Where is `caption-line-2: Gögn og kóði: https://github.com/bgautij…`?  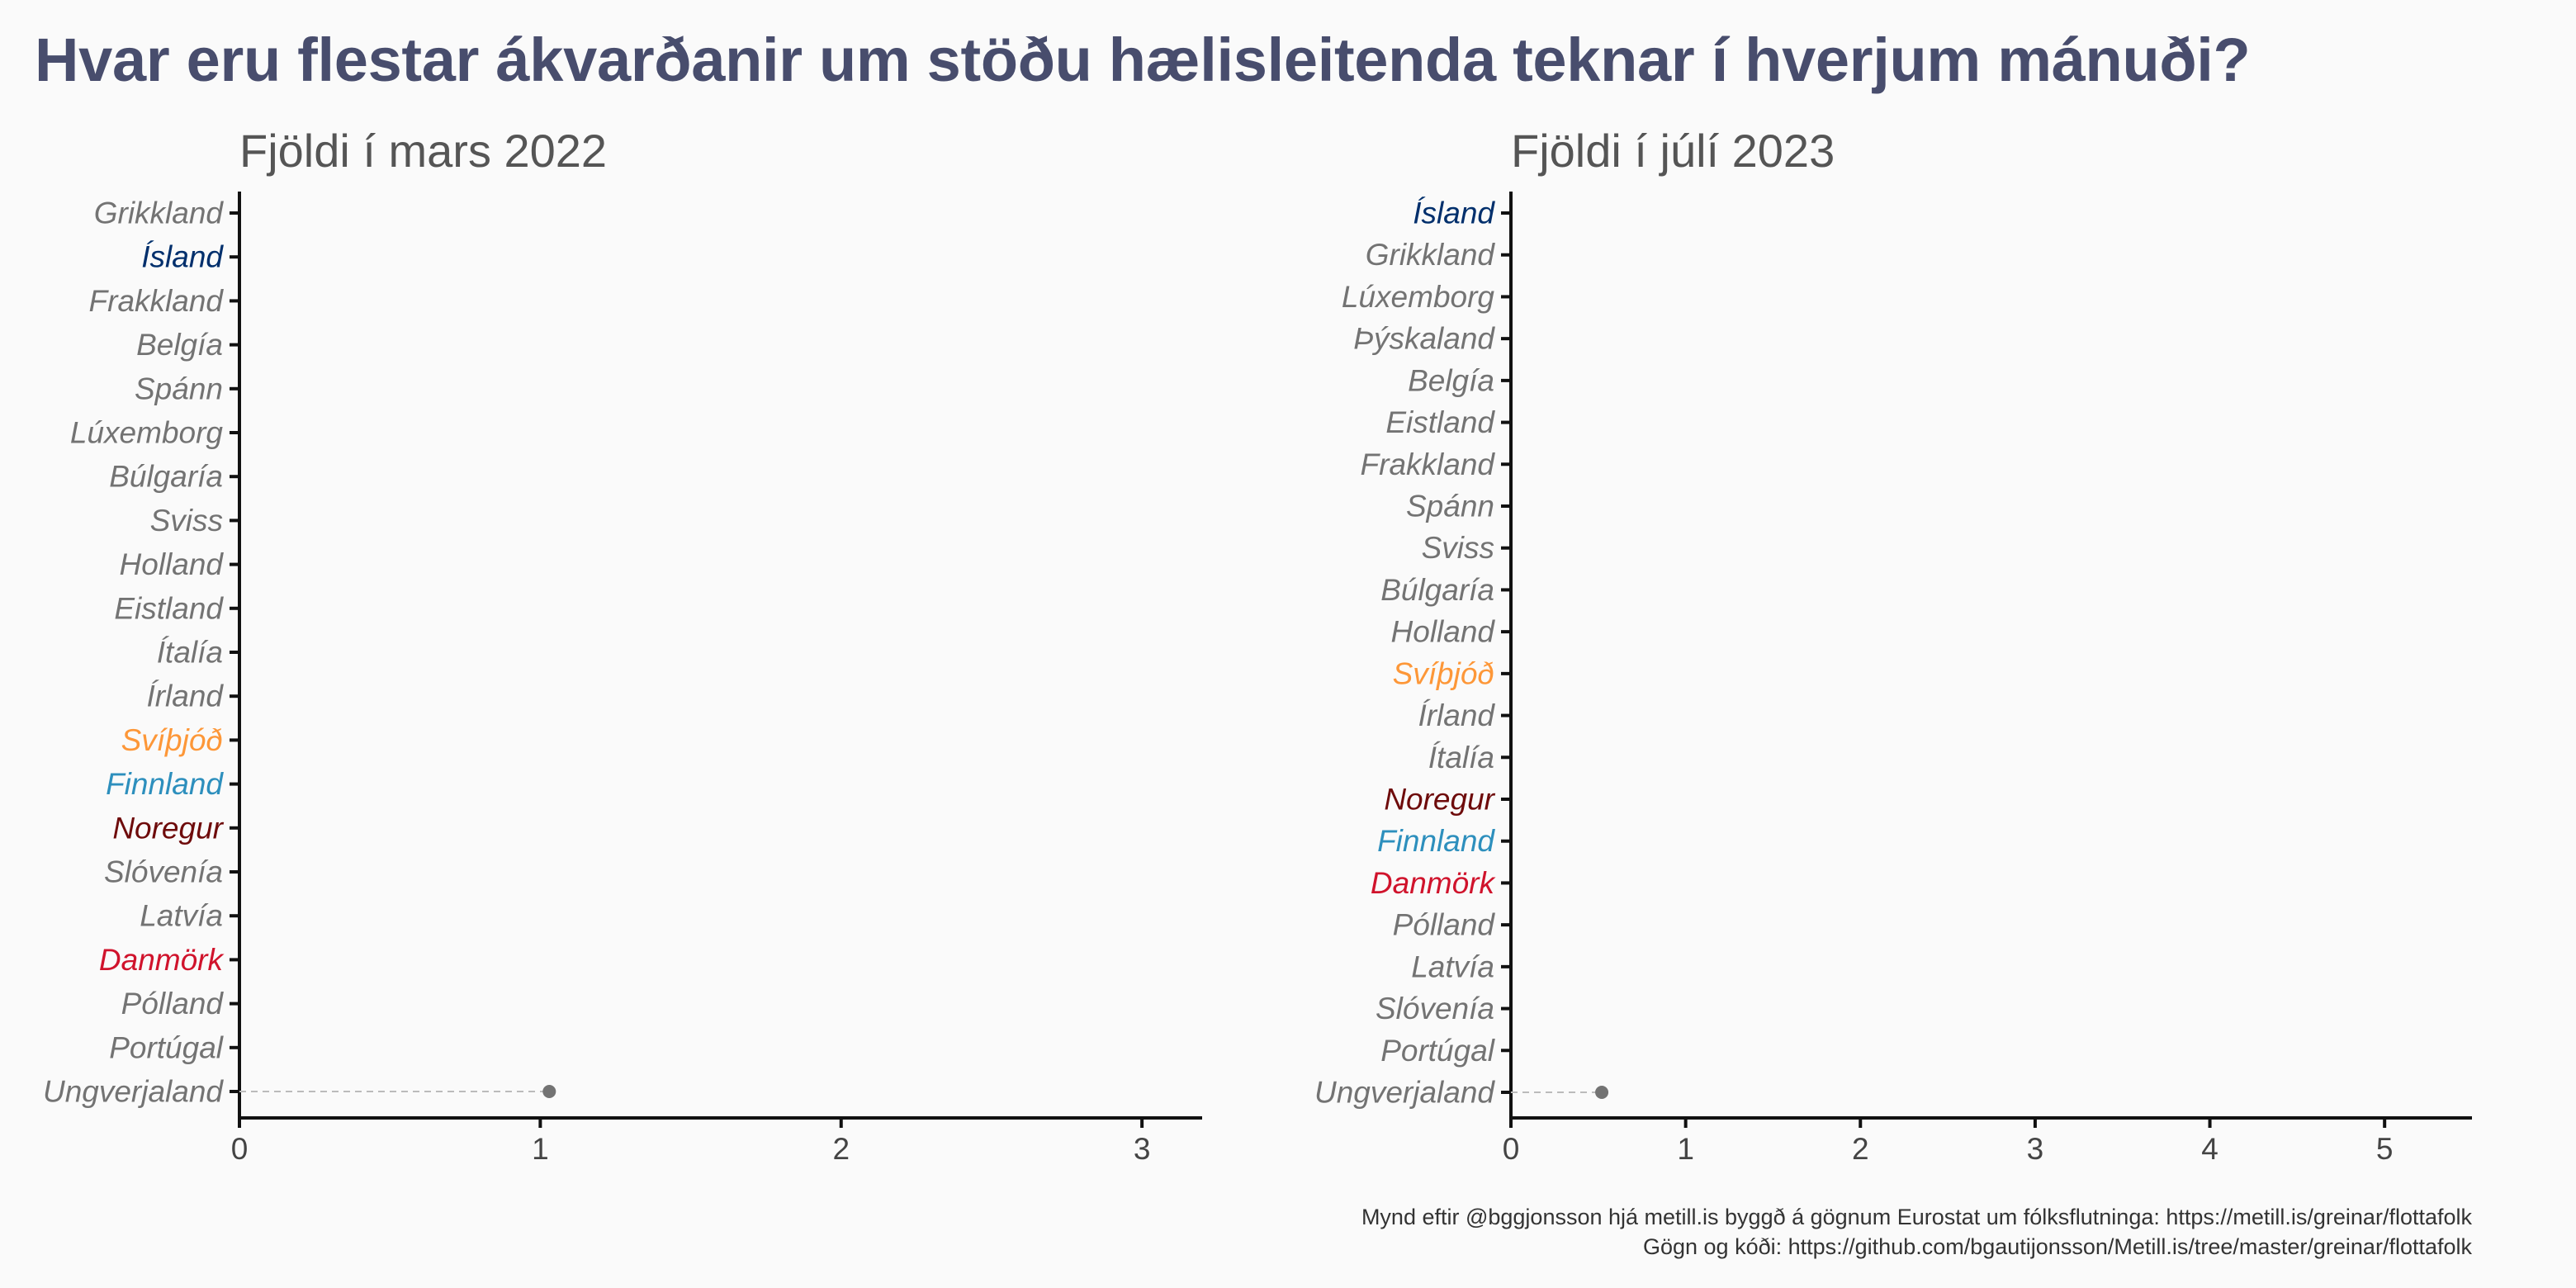
caption-line-2: Gögn og kóði: https://github.com/bgautij… is located at coordinates (2057, 1246).